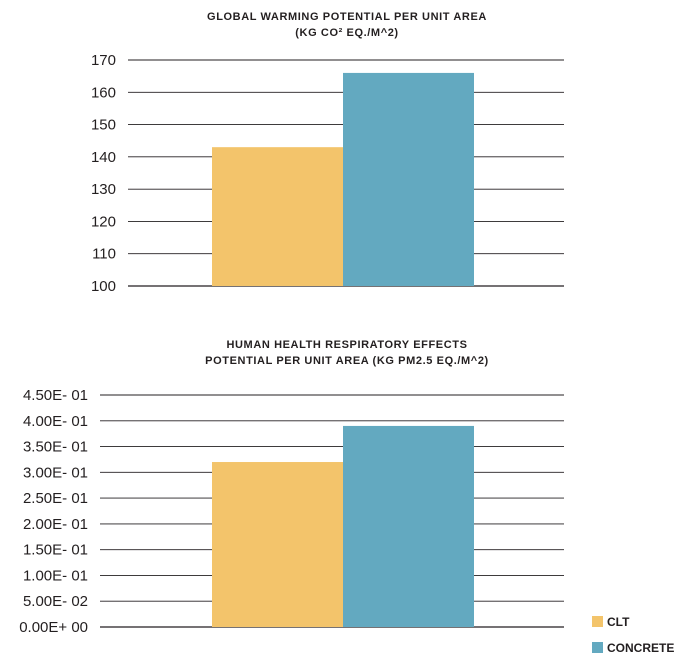 The image size is (695, 657). What do you see at coordinates (277, 216) in the screenshot?
I see `gwp-bar-clt` at bounding box center [277, 216].